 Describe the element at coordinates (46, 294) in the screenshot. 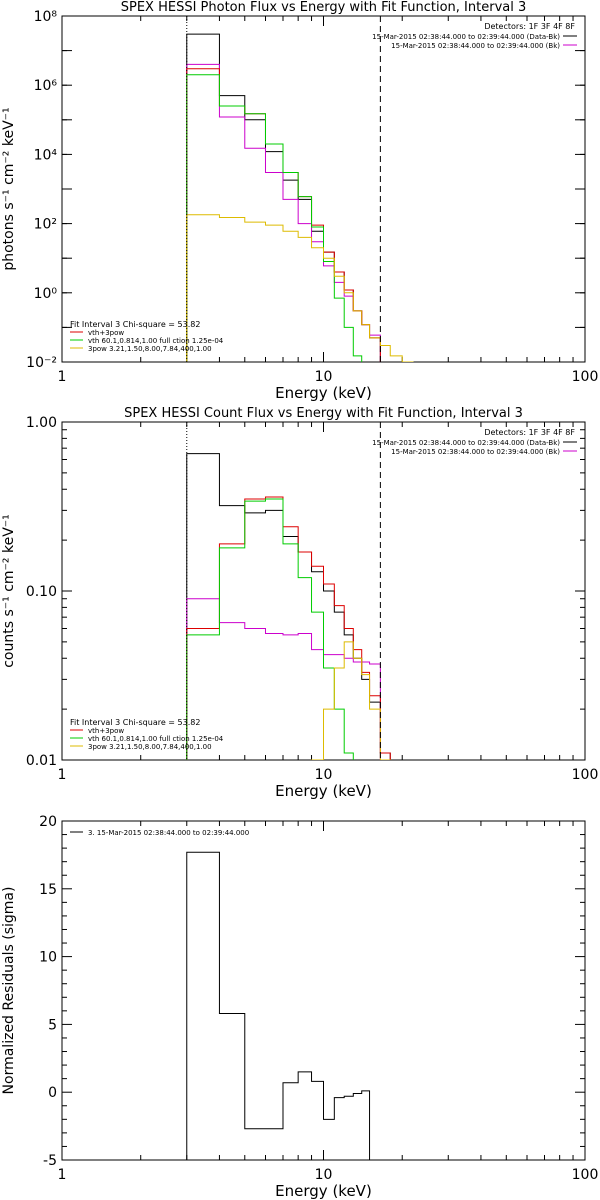

I see `y-tick-label: 10⁰` at that location.